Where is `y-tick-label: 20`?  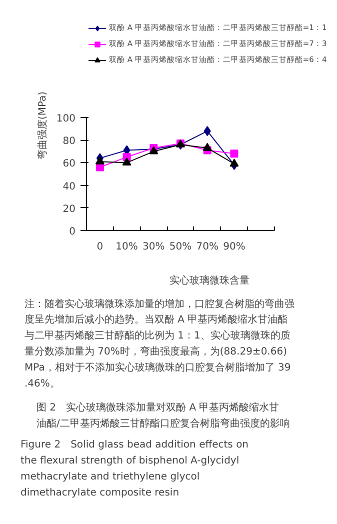 y-tick-label: 20 is located at coordinates (69, 209).